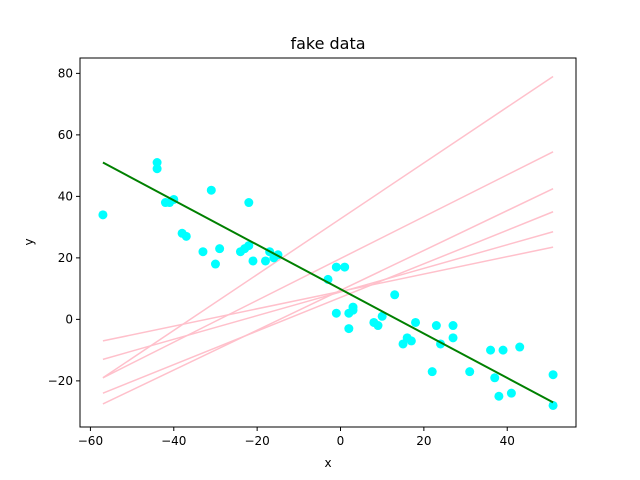 This screenshot has height=480, width=640. Describe the element at coordinates (65, 196) in the screenshot. I see `y-tick-label: 40` at that location.